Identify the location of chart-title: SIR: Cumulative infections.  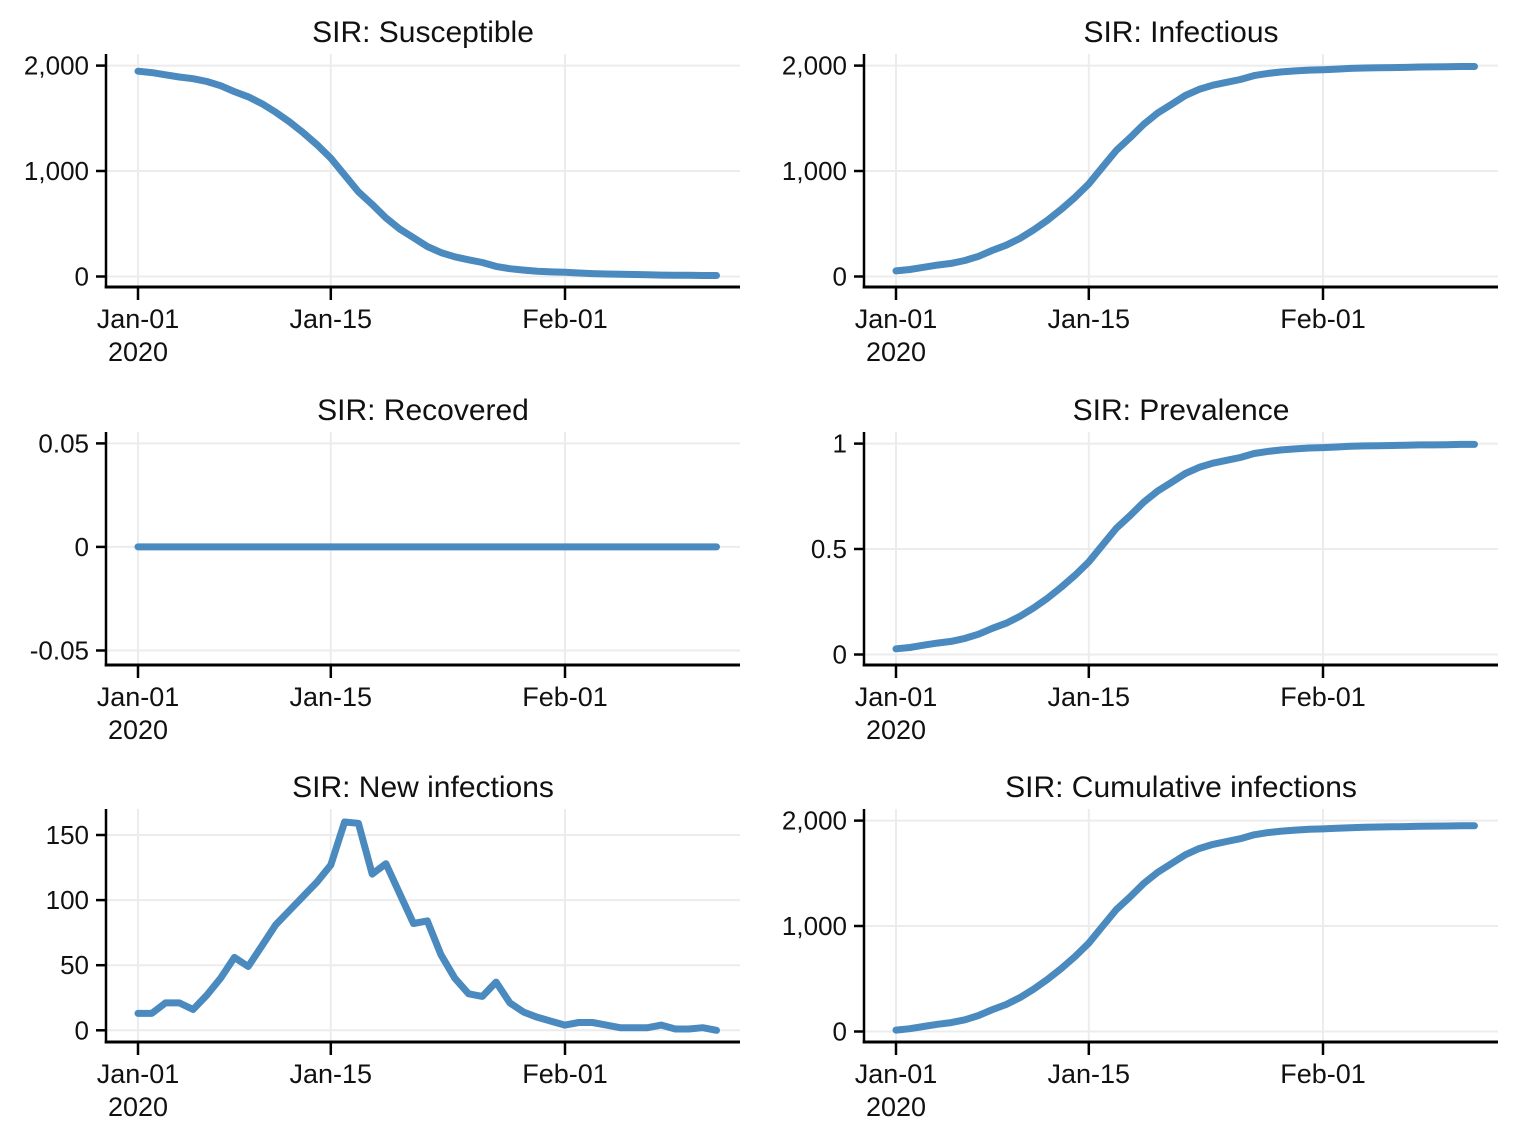
(1181, 787).